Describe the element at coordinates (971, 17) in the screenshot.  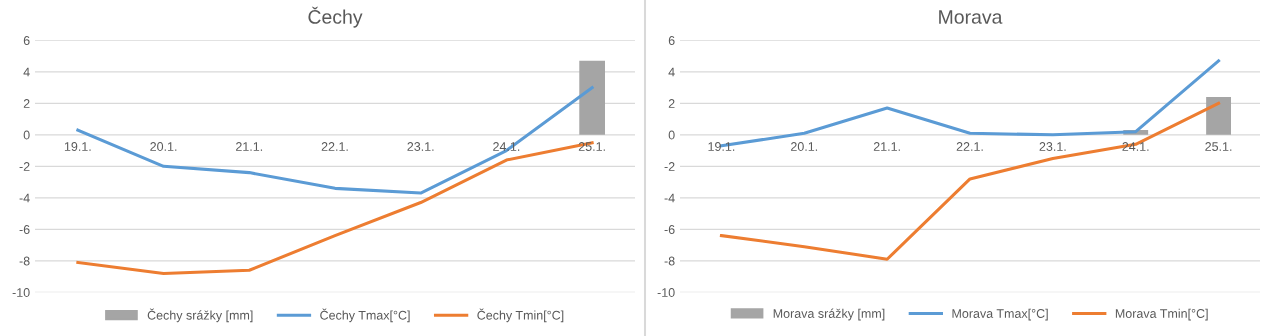
I see `chart-title: Morava` at that location.